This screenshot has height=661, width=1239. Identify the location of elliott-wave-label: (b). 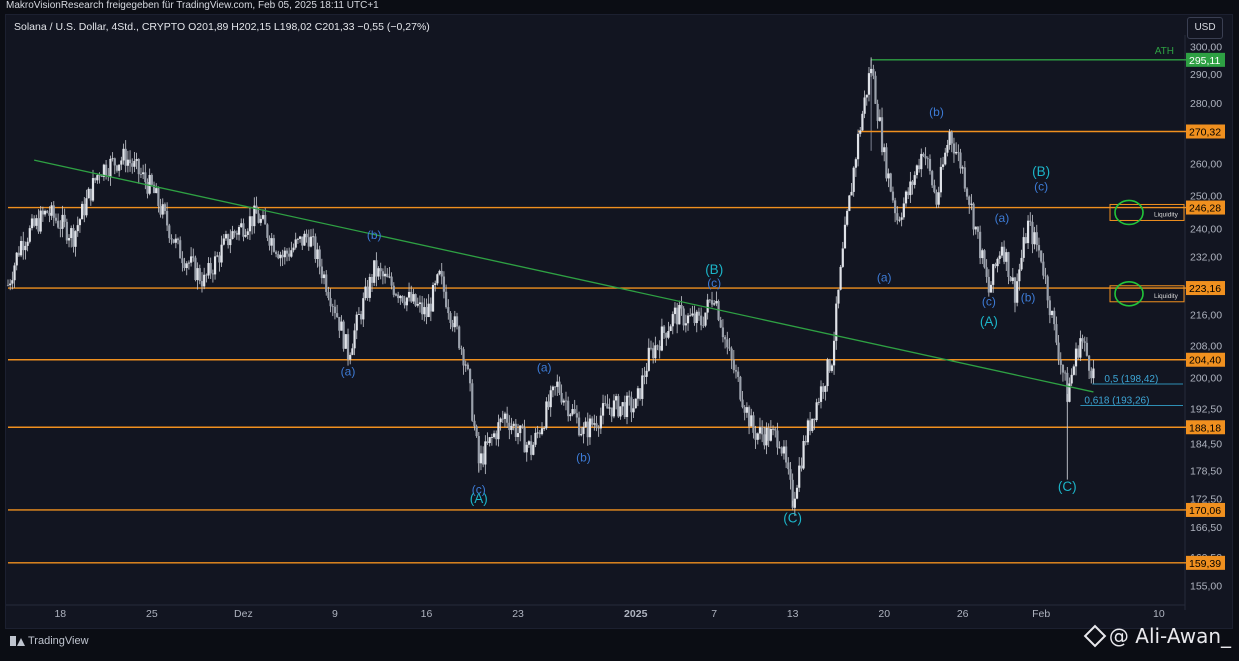
(583, 457).